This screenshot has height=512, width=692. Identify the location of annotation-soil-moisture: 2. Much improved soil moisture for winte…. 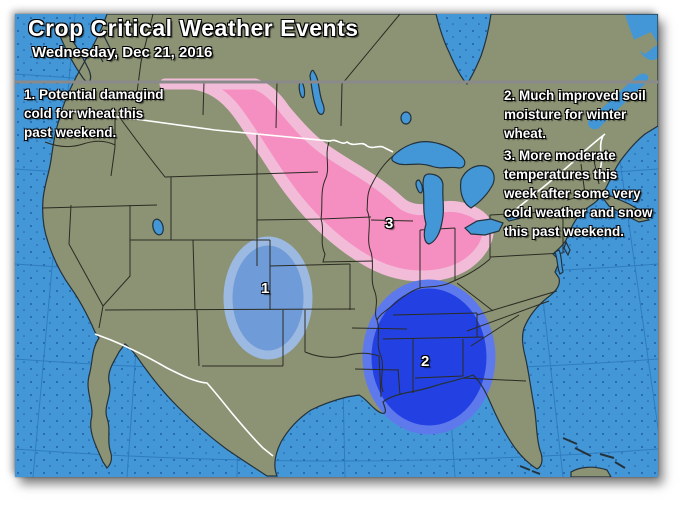
(575, 114).